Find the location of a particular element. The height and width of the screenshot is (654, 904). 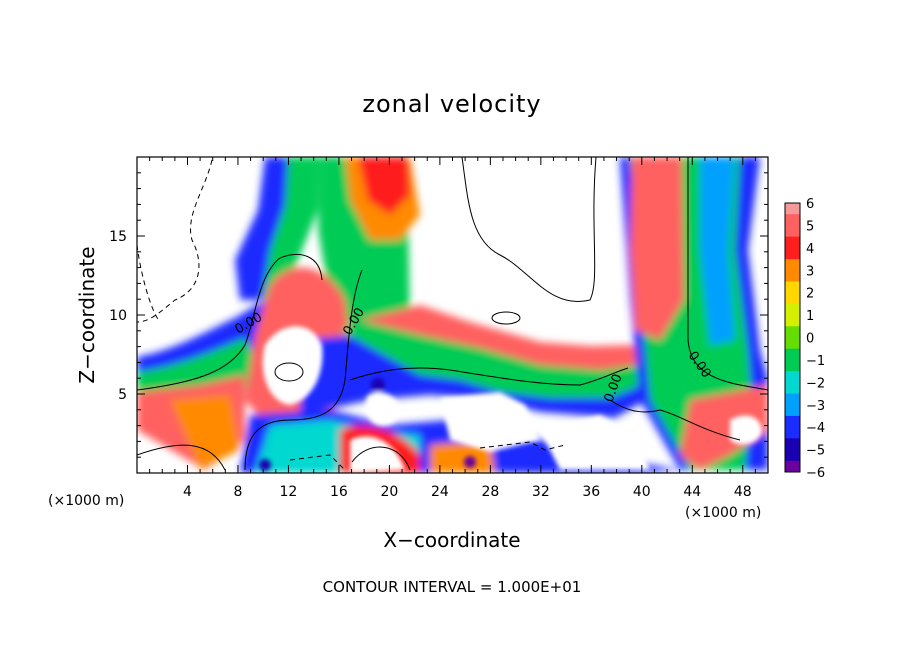

x-tick-label: 20 is located at coordinates (389, 492).